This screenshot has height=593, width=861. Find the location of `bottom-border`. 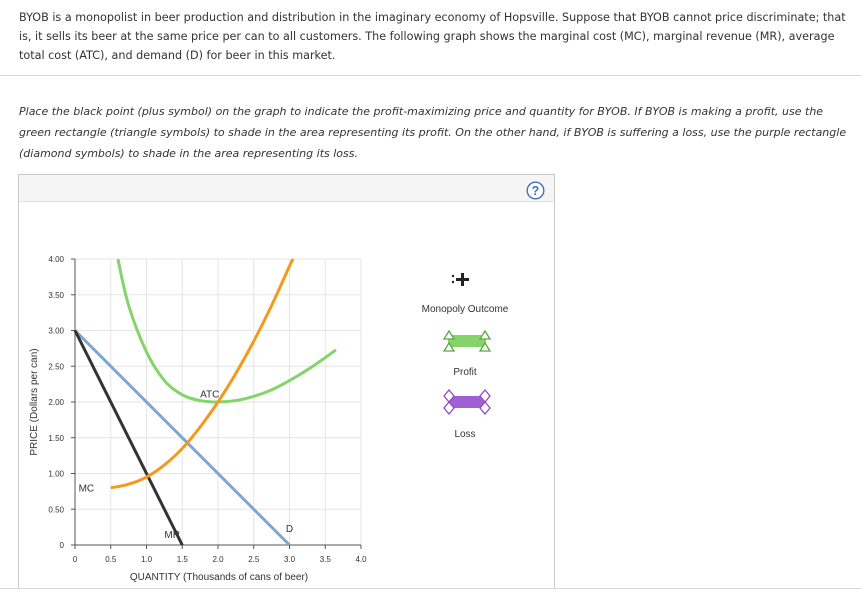

bottom-border is located at coordinates (430, 590).